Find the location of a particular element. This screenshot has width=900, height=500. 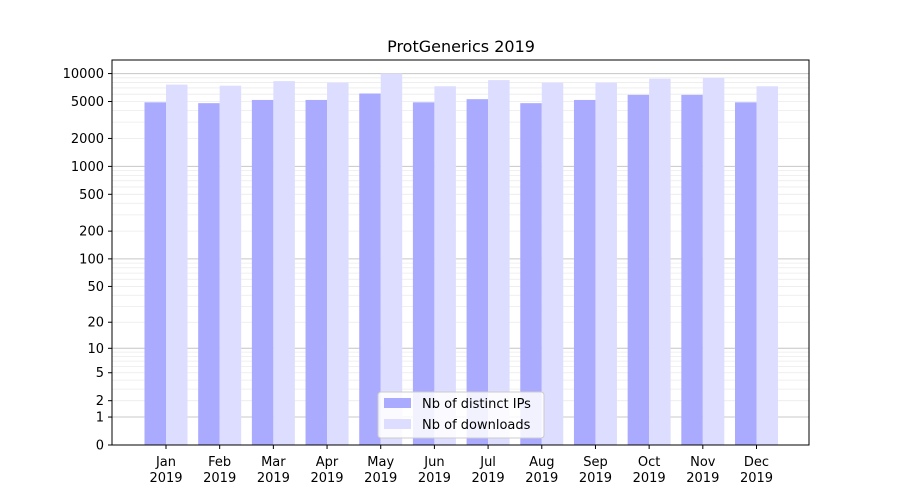

legend: Nb of distinct IPs Nb of downloads is located at coordinates (461, 415).